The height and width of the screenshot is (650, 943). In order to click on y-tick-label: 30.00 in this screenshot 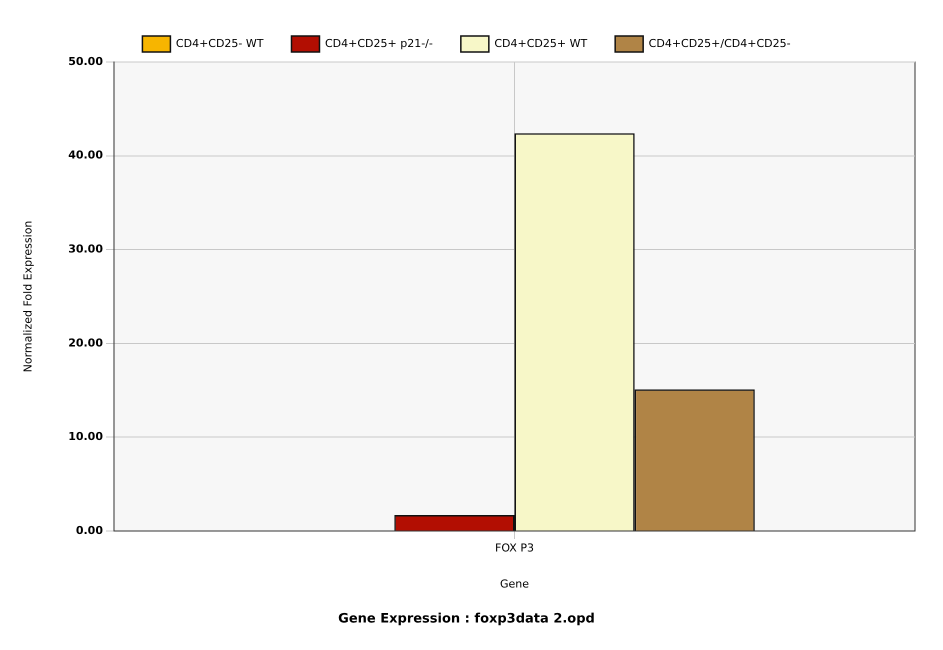, I will do `click(86, 249)`.